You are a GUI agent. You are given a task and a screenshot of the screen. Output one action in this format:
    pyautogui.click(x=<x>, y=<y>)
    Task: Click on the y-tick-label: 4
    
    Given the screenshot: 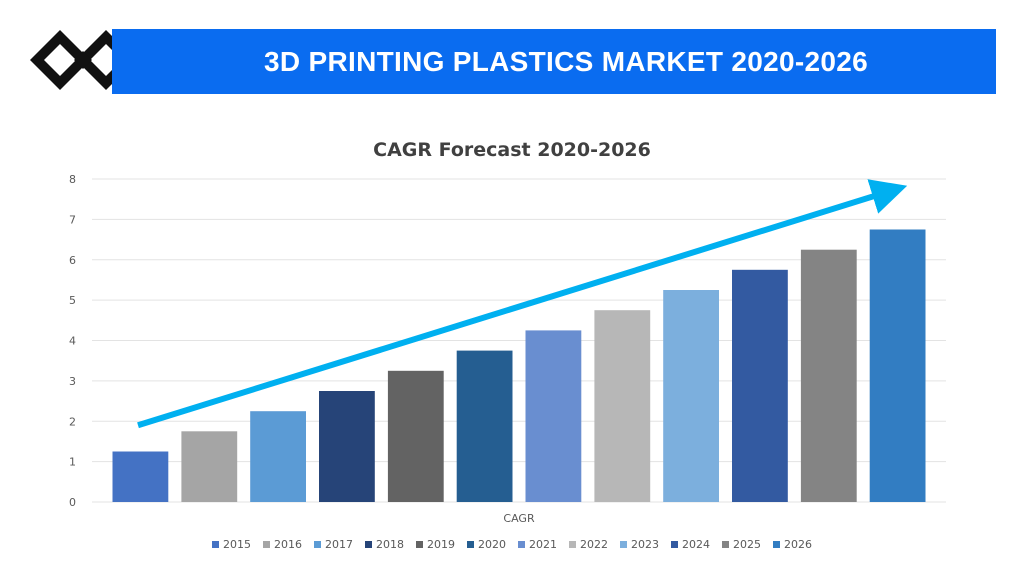 What is the action you would take?
    pyautogui.click(x=72, y=341)
    